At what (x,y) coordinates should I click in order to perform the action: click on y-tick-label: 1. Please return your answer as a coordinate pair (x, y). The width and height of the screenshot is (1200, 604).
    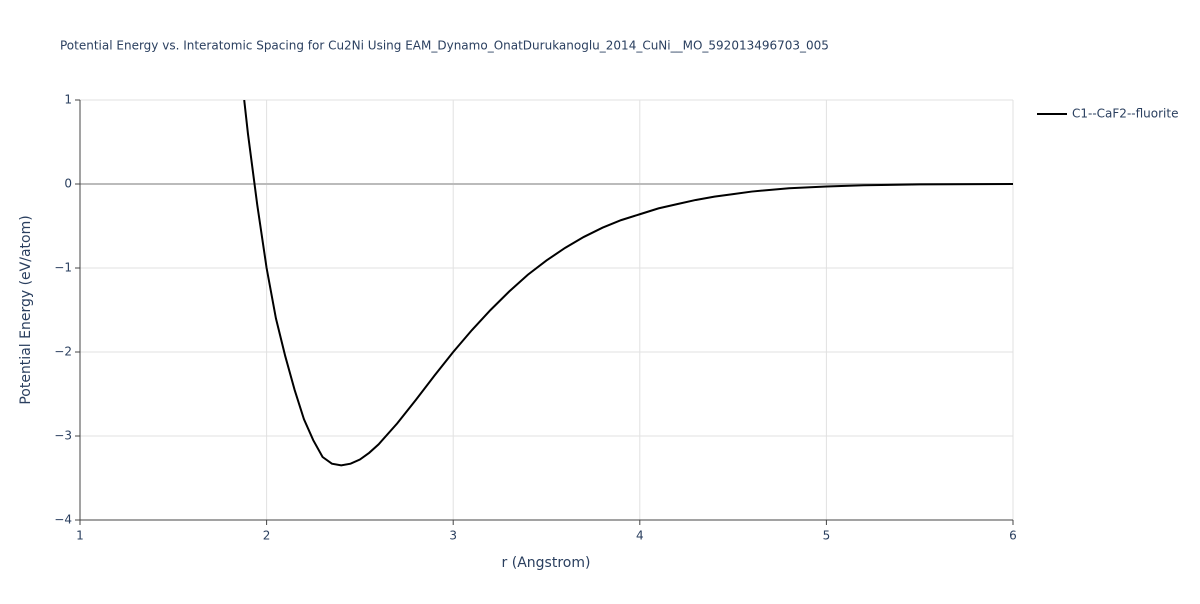
    Looking at the image, I should click on (68, 100).